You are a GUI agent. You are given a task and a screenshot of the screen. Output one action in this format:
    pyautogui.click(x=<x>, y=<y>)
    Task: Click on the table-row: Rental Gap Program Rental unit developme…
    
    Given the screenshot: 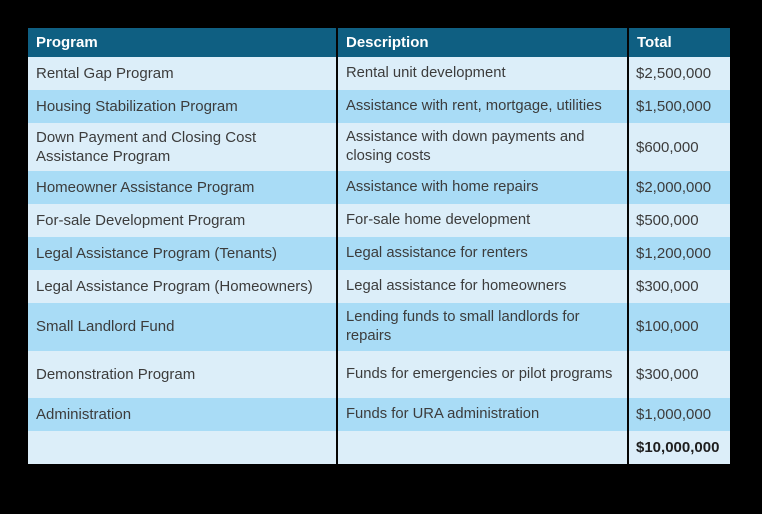 What is the action you would take?
    pyautogui.click(x=379, y=73)
    